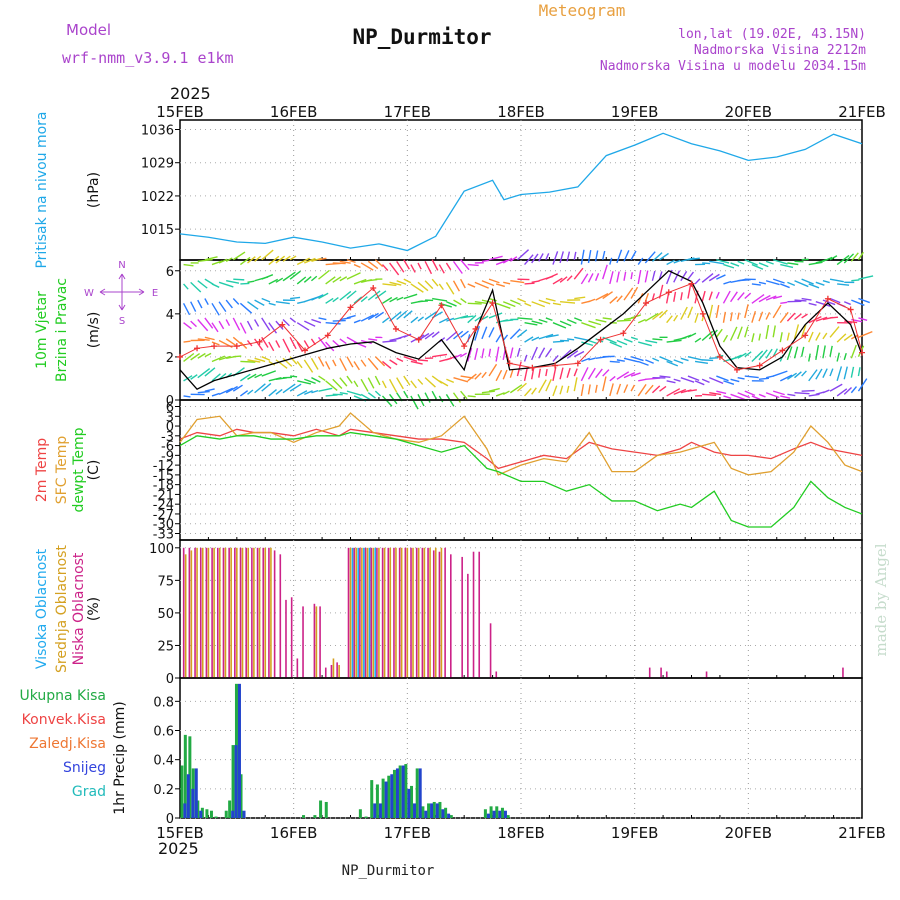 The image size is (900, 900). I want to click on y-tick-label: -15, so click(163, 476).